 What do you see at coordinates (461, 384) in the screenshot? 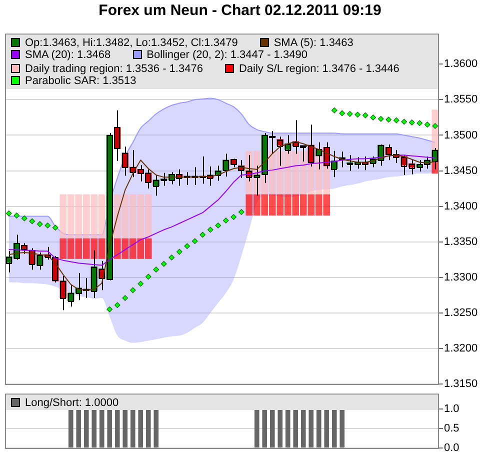
I see `y-tick-label: 1.3150` at bounding box center [461, 384].